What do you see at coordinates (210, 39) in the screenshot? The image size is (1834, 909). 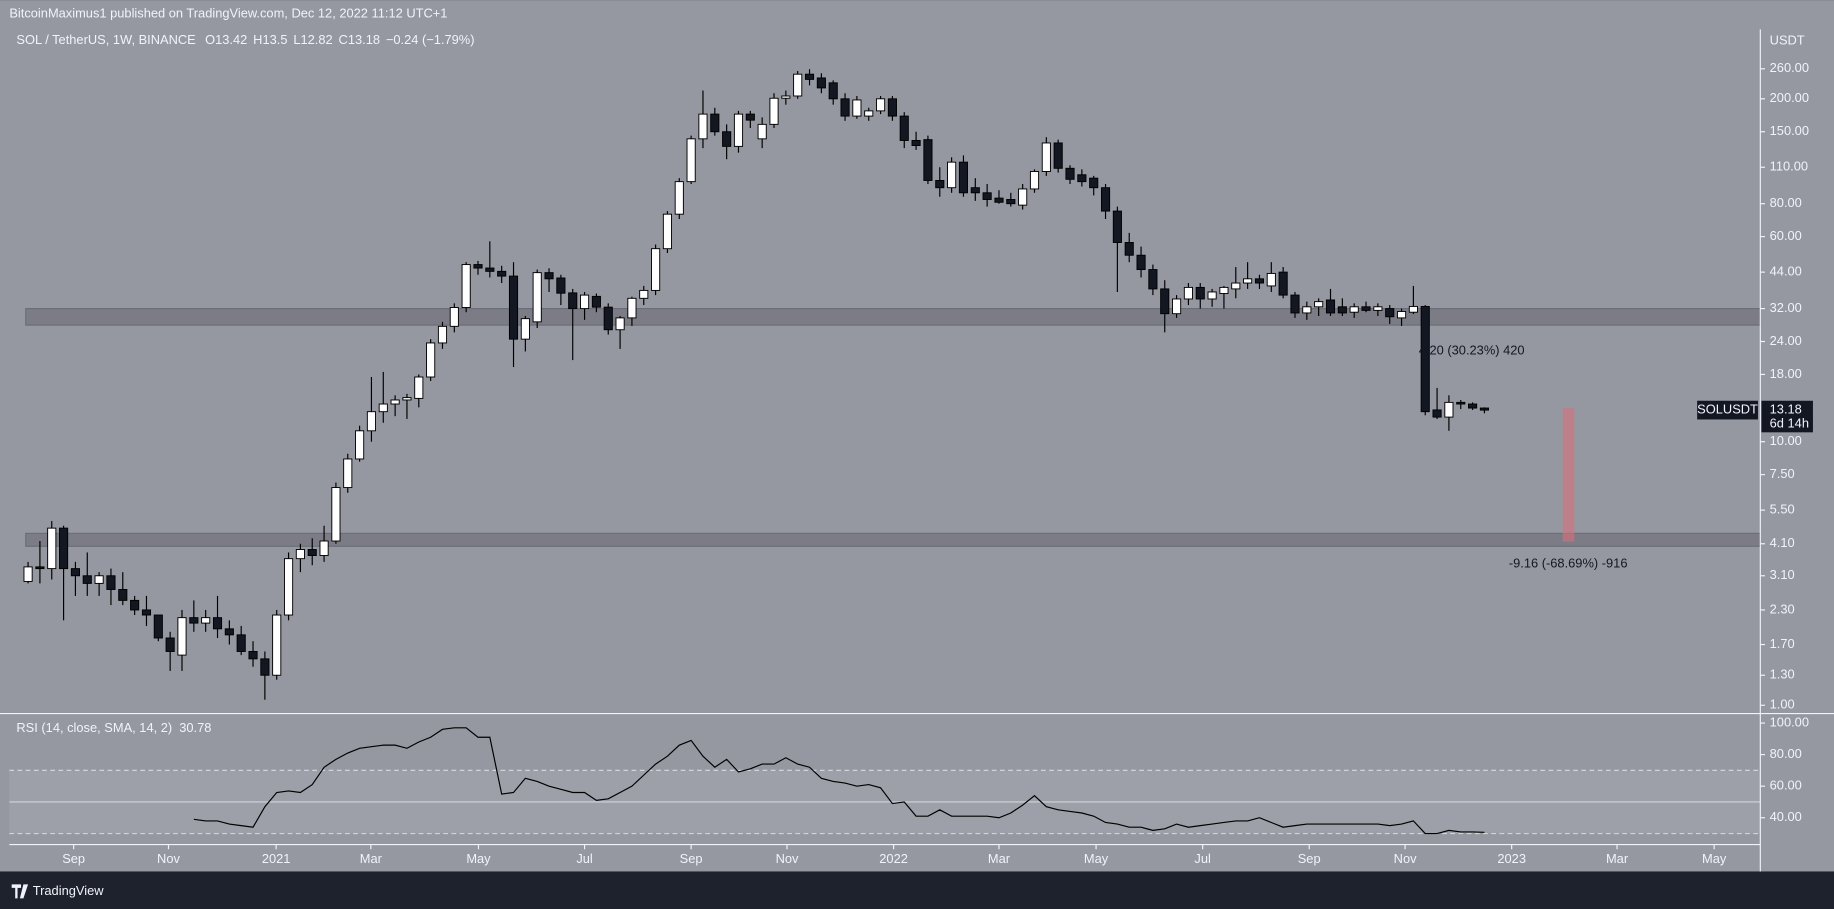 I see `ohlc-letter: O` at bounding box center [210, 39].